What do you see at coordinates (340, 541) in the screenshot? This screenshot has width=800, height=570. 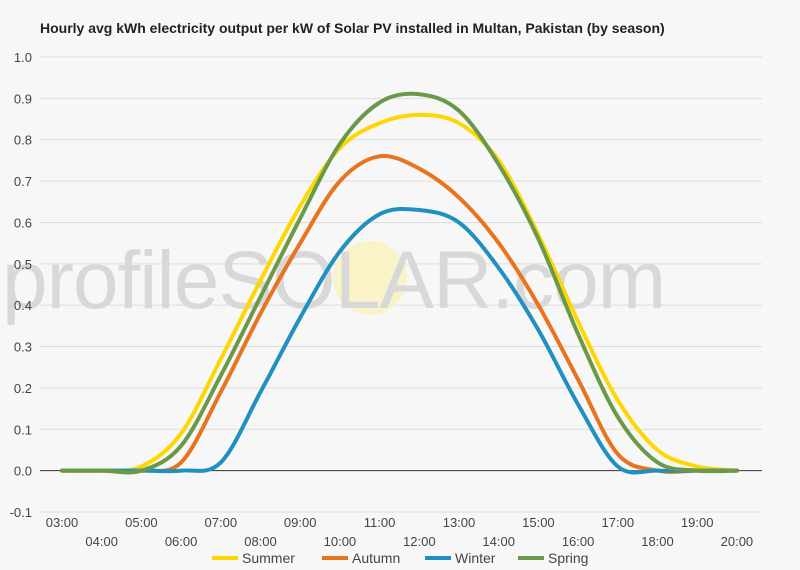 I see `x-tick-label: 10:00` at bounding box center [340, 541].